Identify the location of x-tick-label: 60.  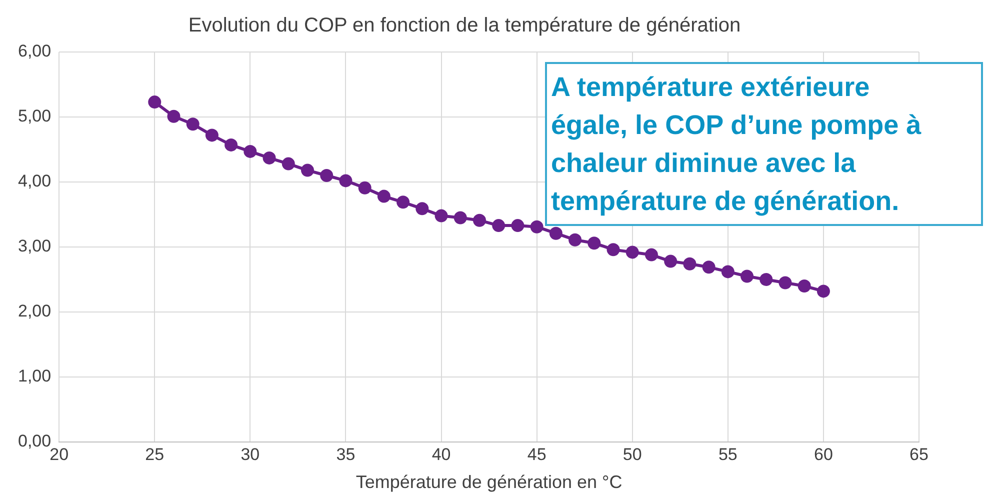
(823, 454).